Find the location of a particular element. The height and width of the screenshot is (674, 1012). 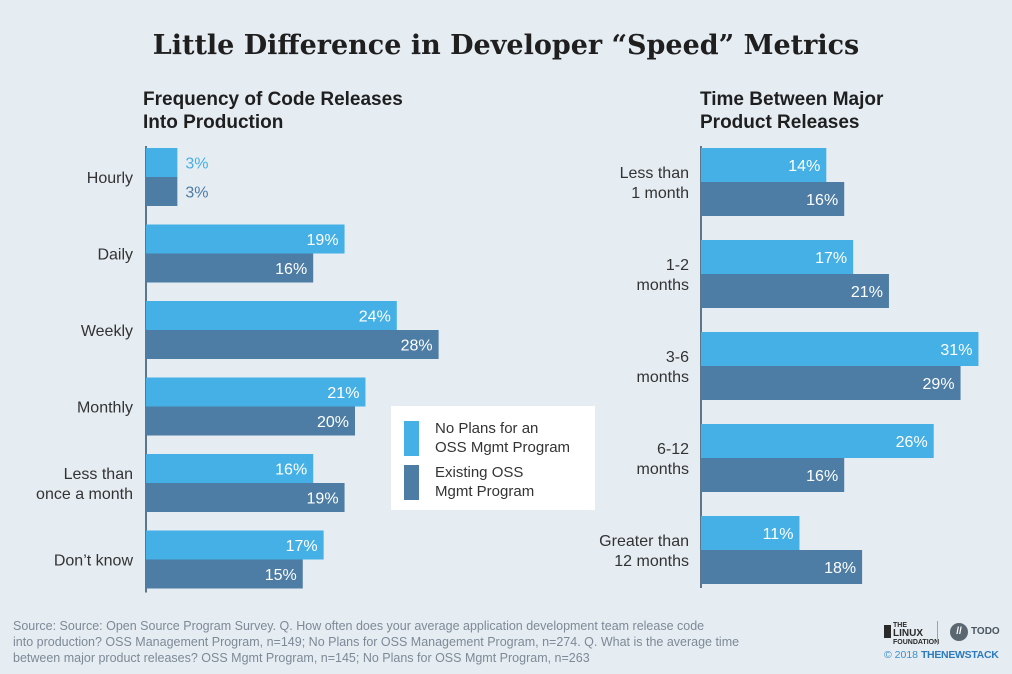

lf-text-top: THE is located at coordinates (900, 625).